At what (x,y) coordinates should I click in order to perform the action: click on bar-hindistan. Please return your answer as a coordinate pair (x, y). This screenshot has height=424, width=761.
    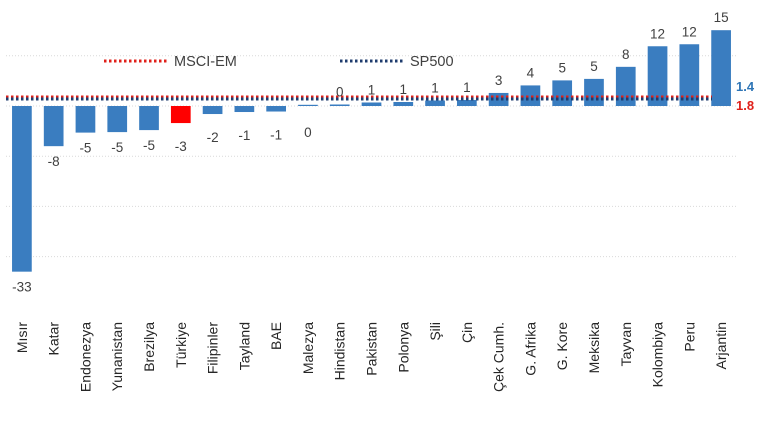
    Looking at the image, I should click on (339, 105).